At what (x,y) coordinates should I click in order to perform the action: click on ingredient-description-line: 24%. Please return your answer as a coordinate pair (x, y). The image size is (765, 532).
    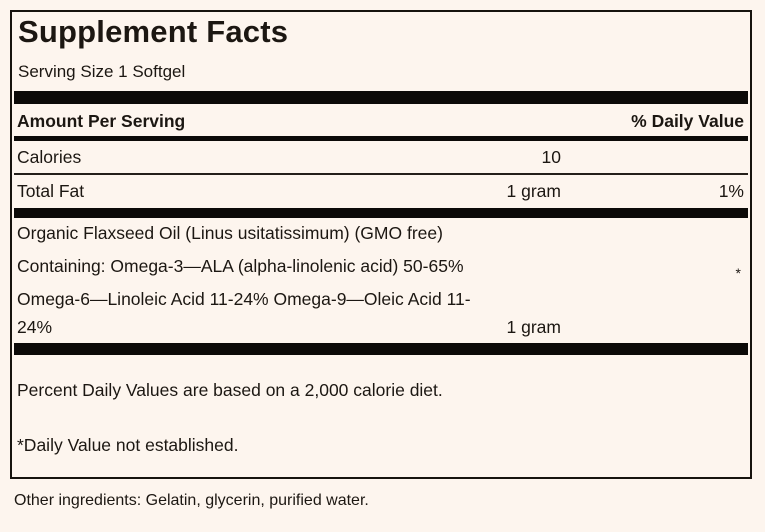
    Looking at the image, I should click on (35, 327).